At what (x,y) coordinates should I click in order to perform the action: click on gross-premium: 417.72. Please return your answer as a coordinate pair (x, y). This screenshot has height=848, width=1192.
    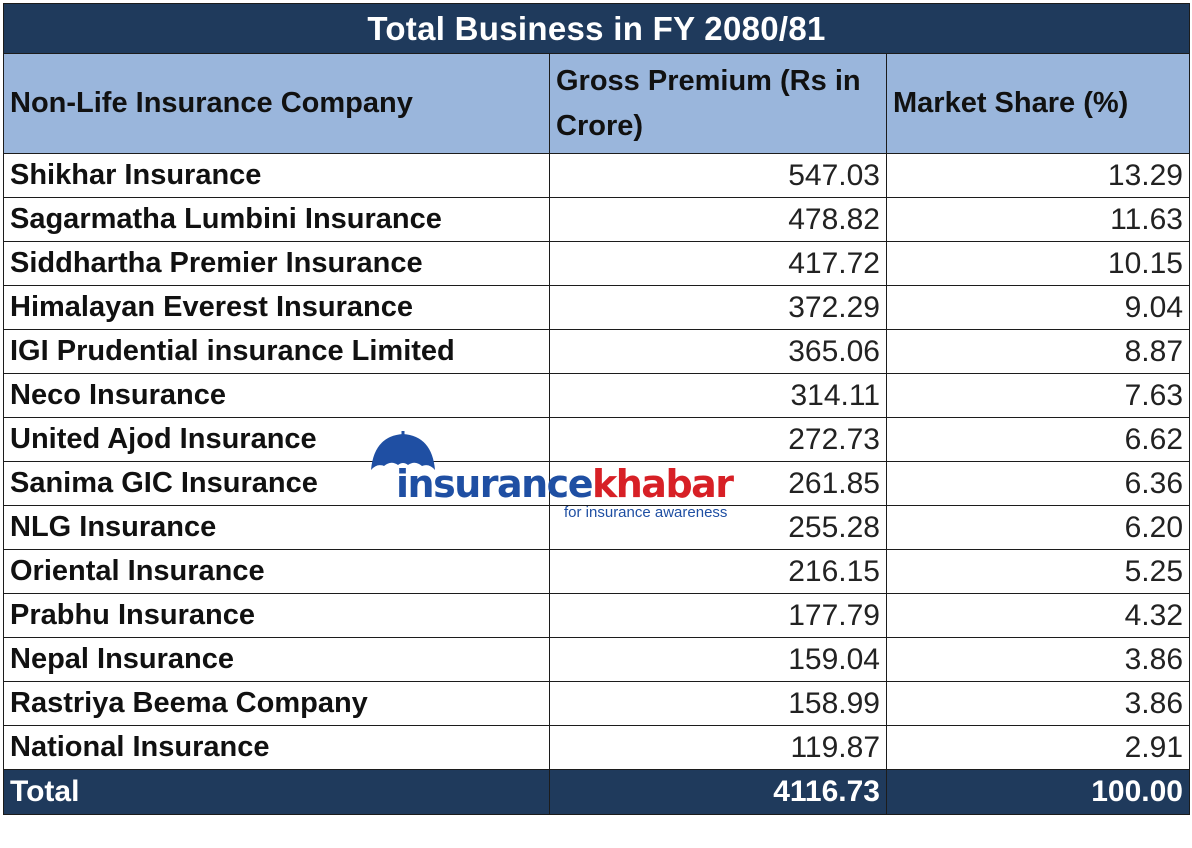
    Looking at the image, I should click on (718, 263).